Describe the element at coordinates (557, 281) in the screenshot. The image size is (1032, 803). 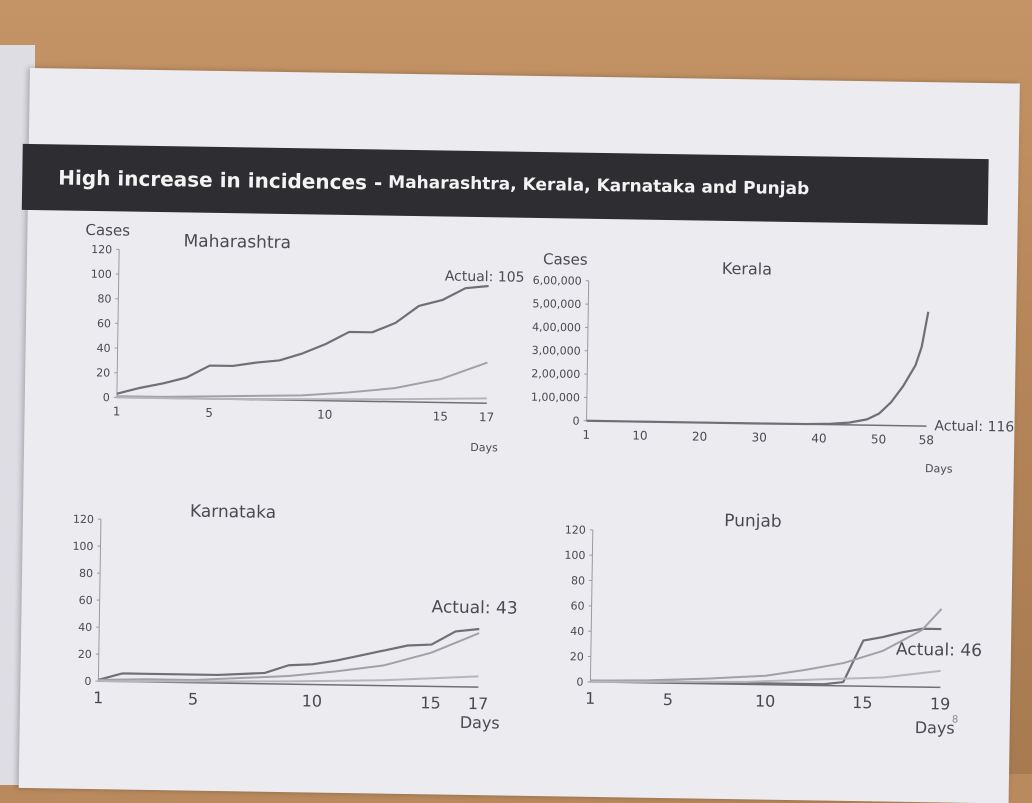
I see `y-tick-label: 6,00,000` at that location.